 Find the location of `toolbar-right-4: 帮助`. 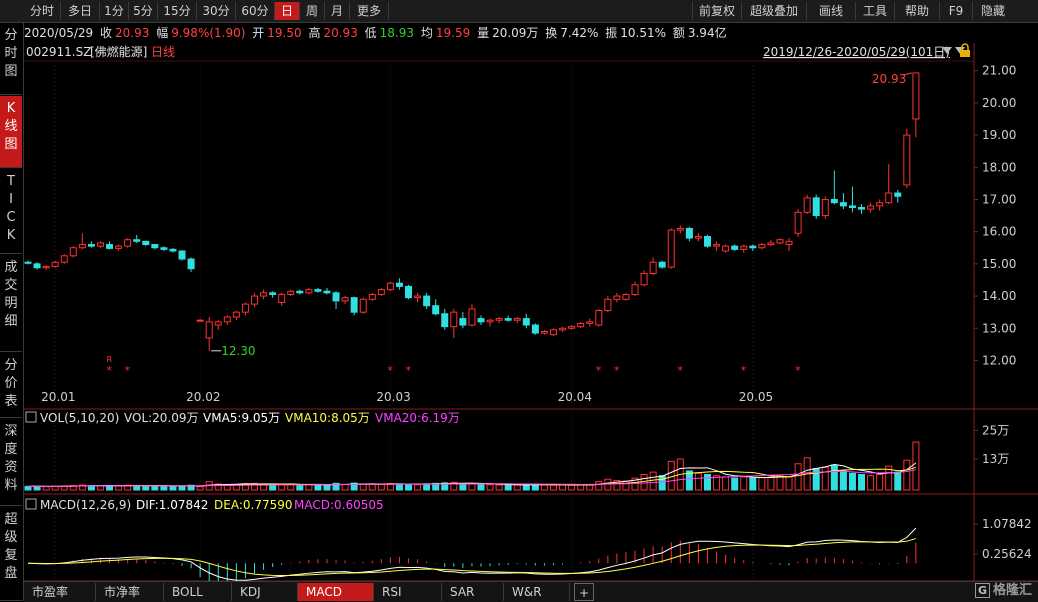

toolbar-right-4: 帮助 is located at coordinates (916, 11).